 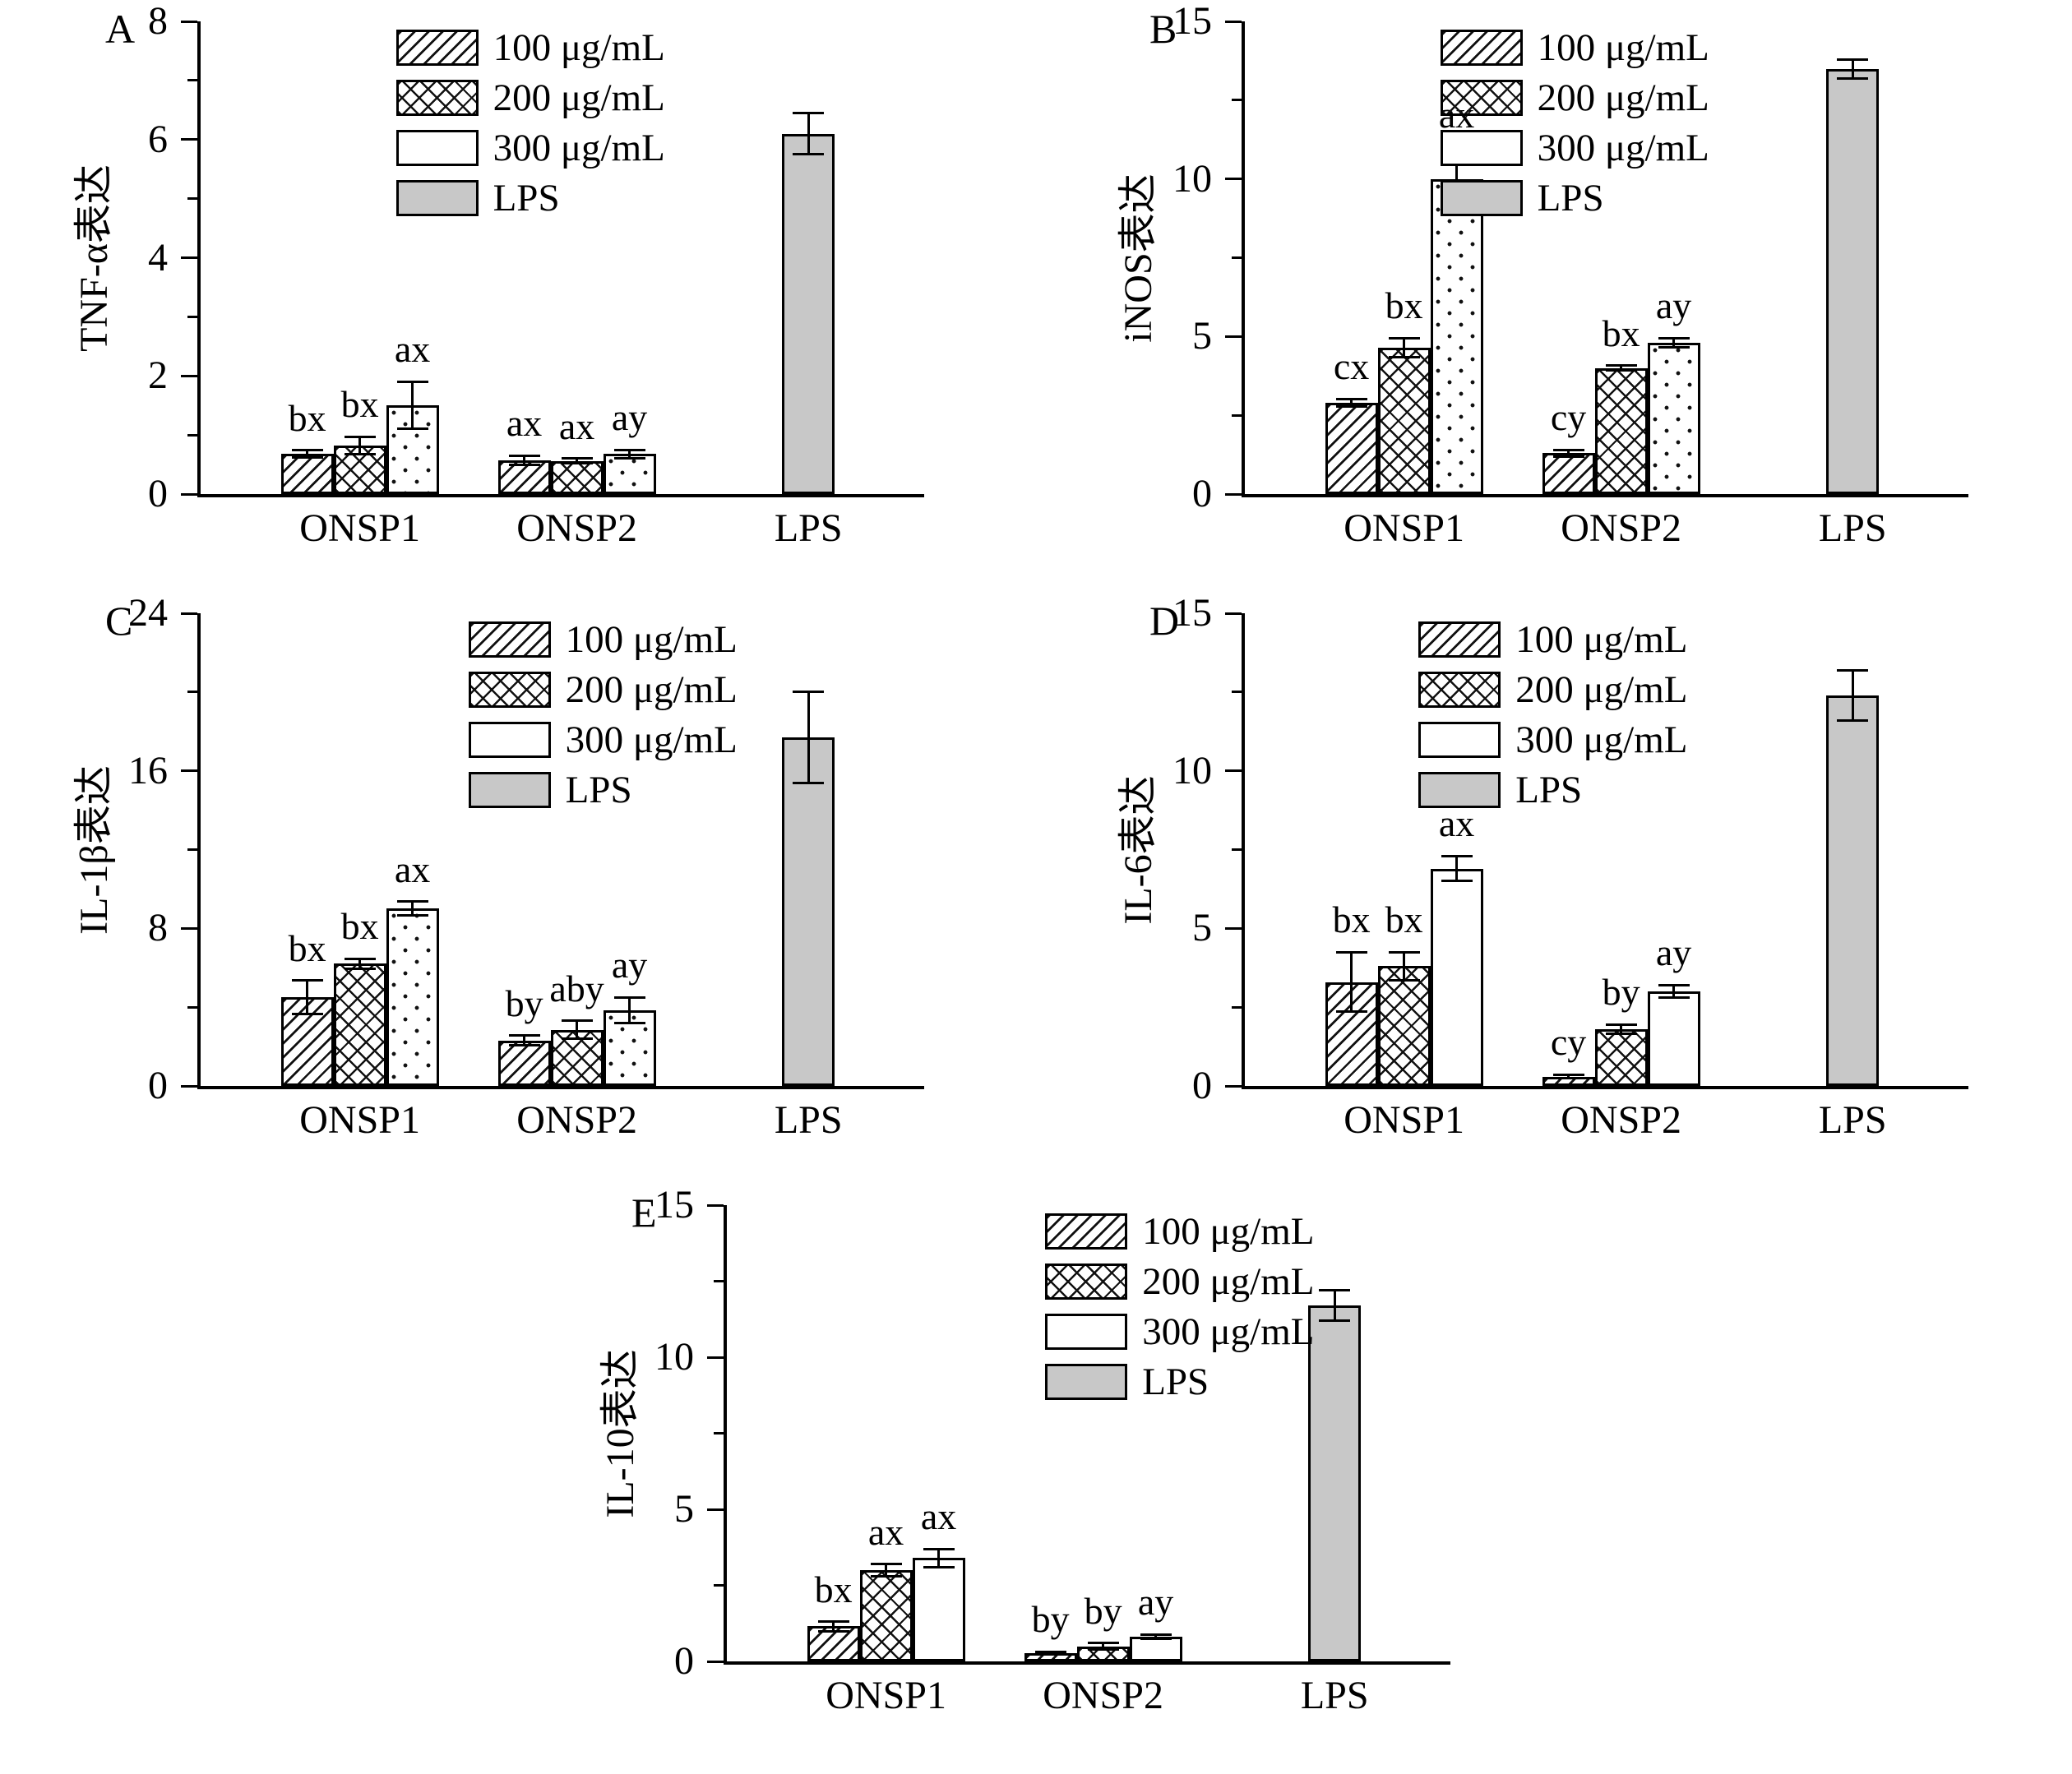 I want to click on bar-D-ONSP1-300gmL, so click(x=1456, y=977).